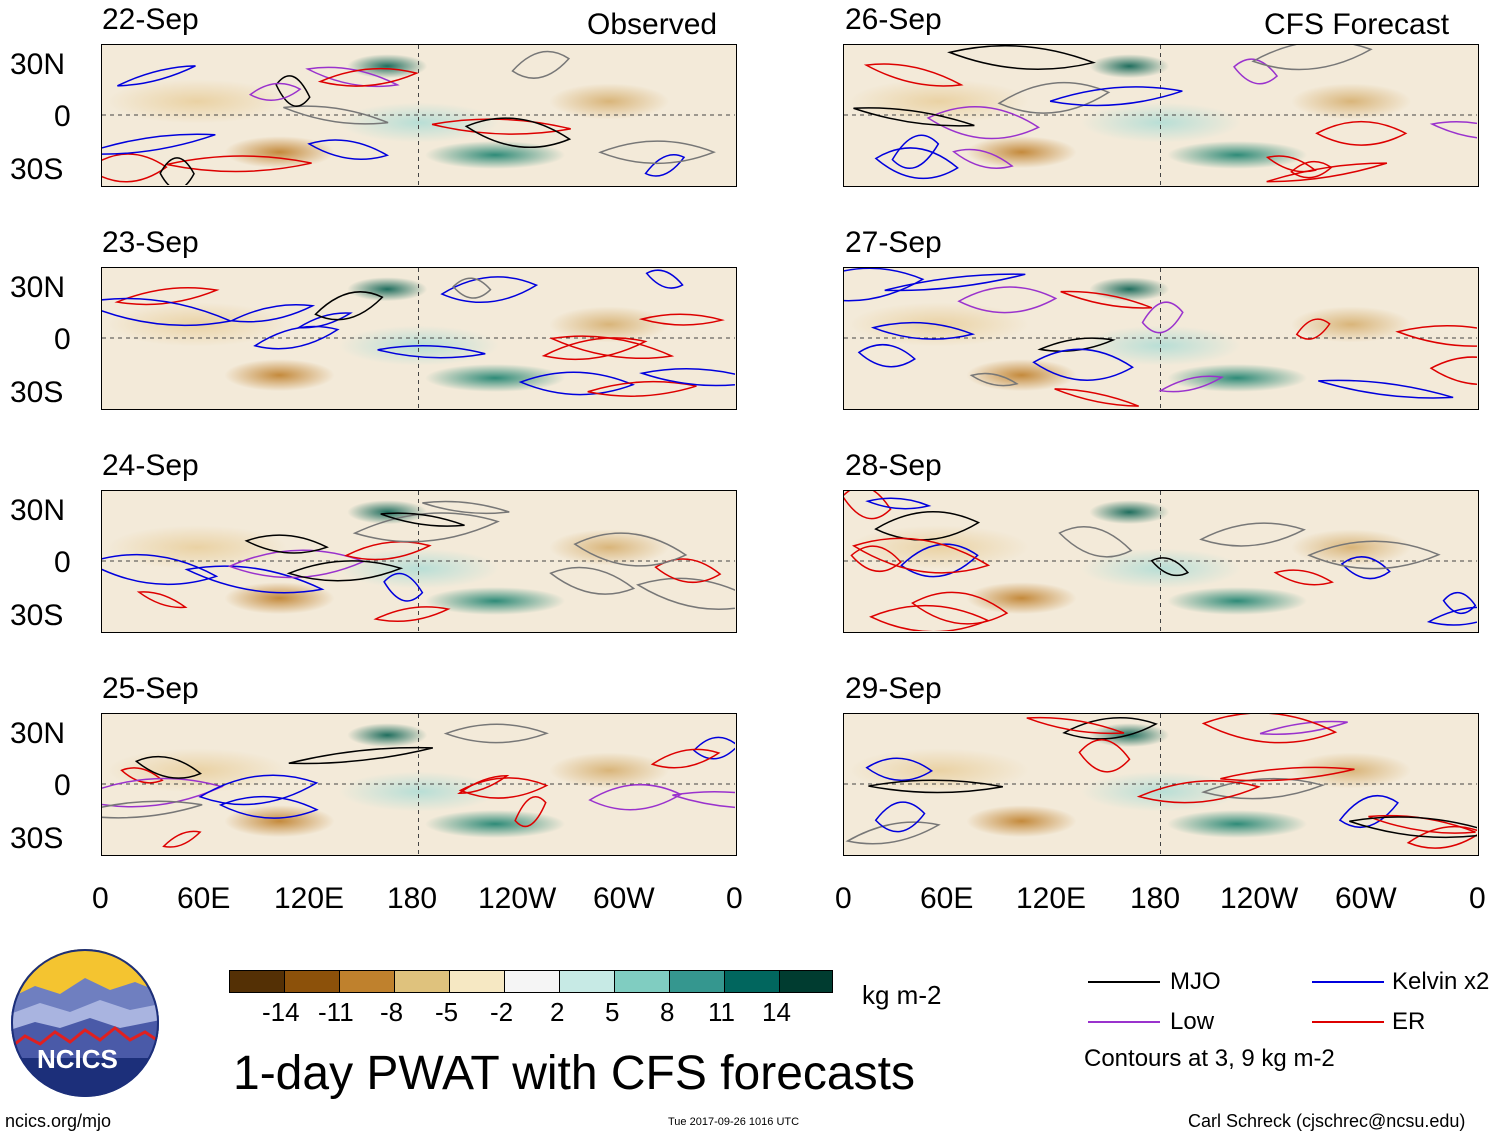 The image size is (1510, 1137). Describe the element at coordinates (893, 242) in the screenshot. I see `panel-date: 27-Sep` at that location.